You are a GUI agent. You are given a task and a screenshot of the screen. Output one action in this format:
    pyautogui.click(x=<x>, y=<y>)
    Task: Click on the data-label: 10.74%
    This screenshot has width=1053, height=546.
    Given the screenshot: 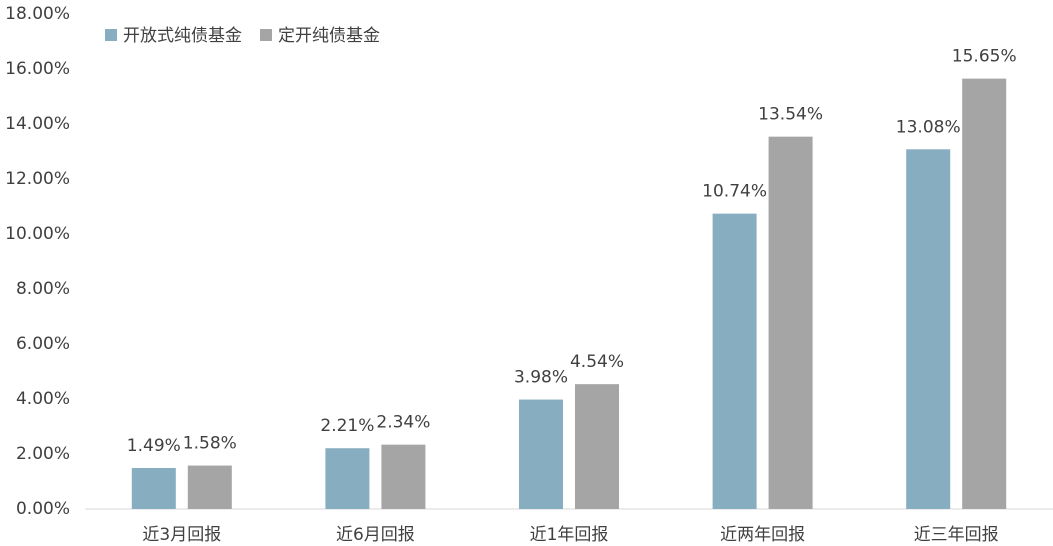 What is the action you would take?
    pyautogui.click(x=734, y=192)
    